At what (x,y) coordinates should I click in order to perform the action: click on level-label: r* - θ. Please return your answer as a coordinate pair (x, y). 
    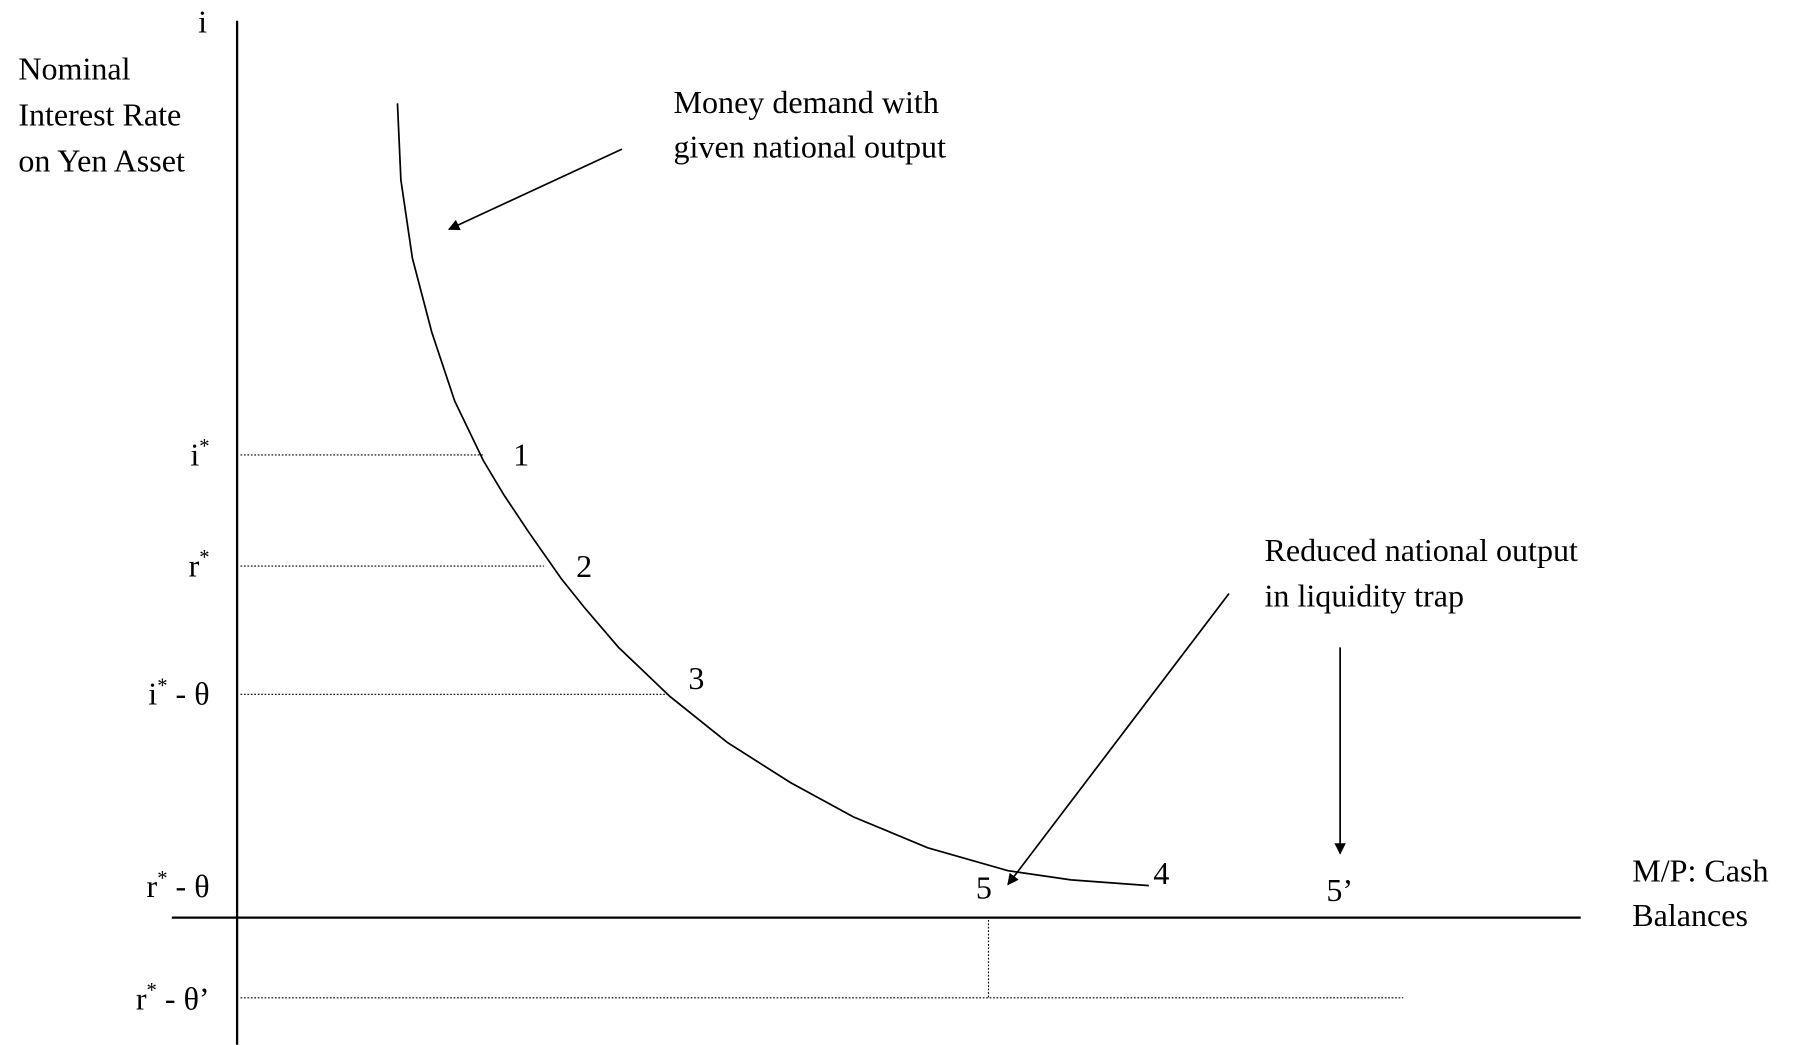
    Looking at the image, I should click on (178, 886).